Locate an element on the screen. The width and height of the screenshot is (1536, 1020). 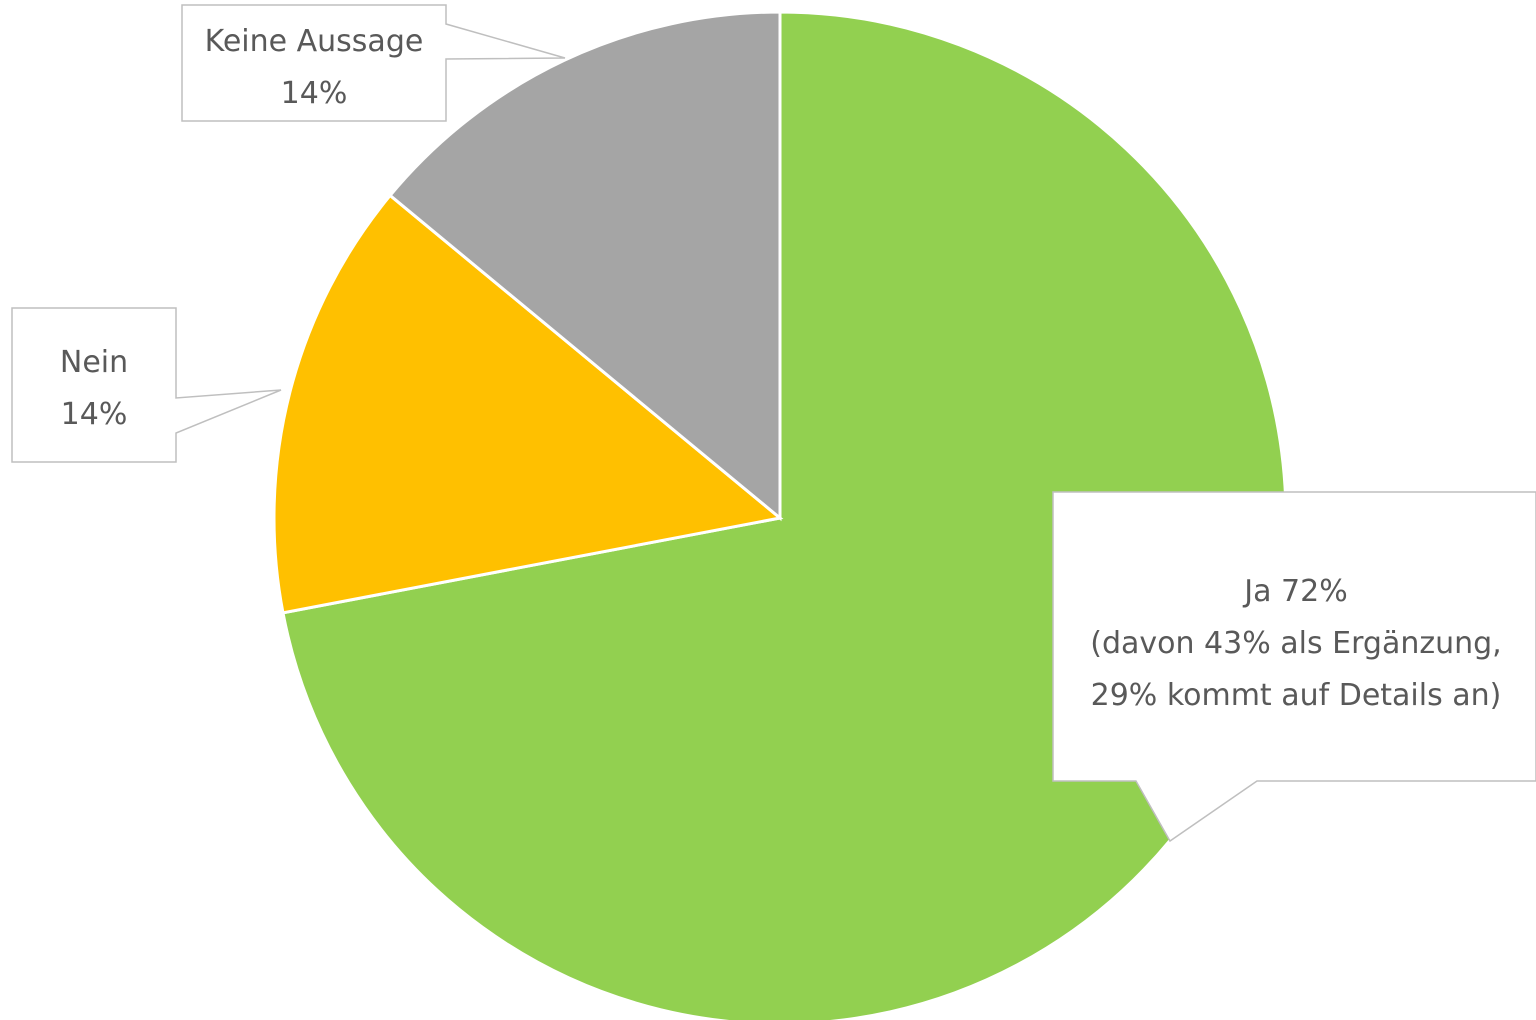
data-label-ja-name: Ja 72% is located at coordinates (1294, 591).